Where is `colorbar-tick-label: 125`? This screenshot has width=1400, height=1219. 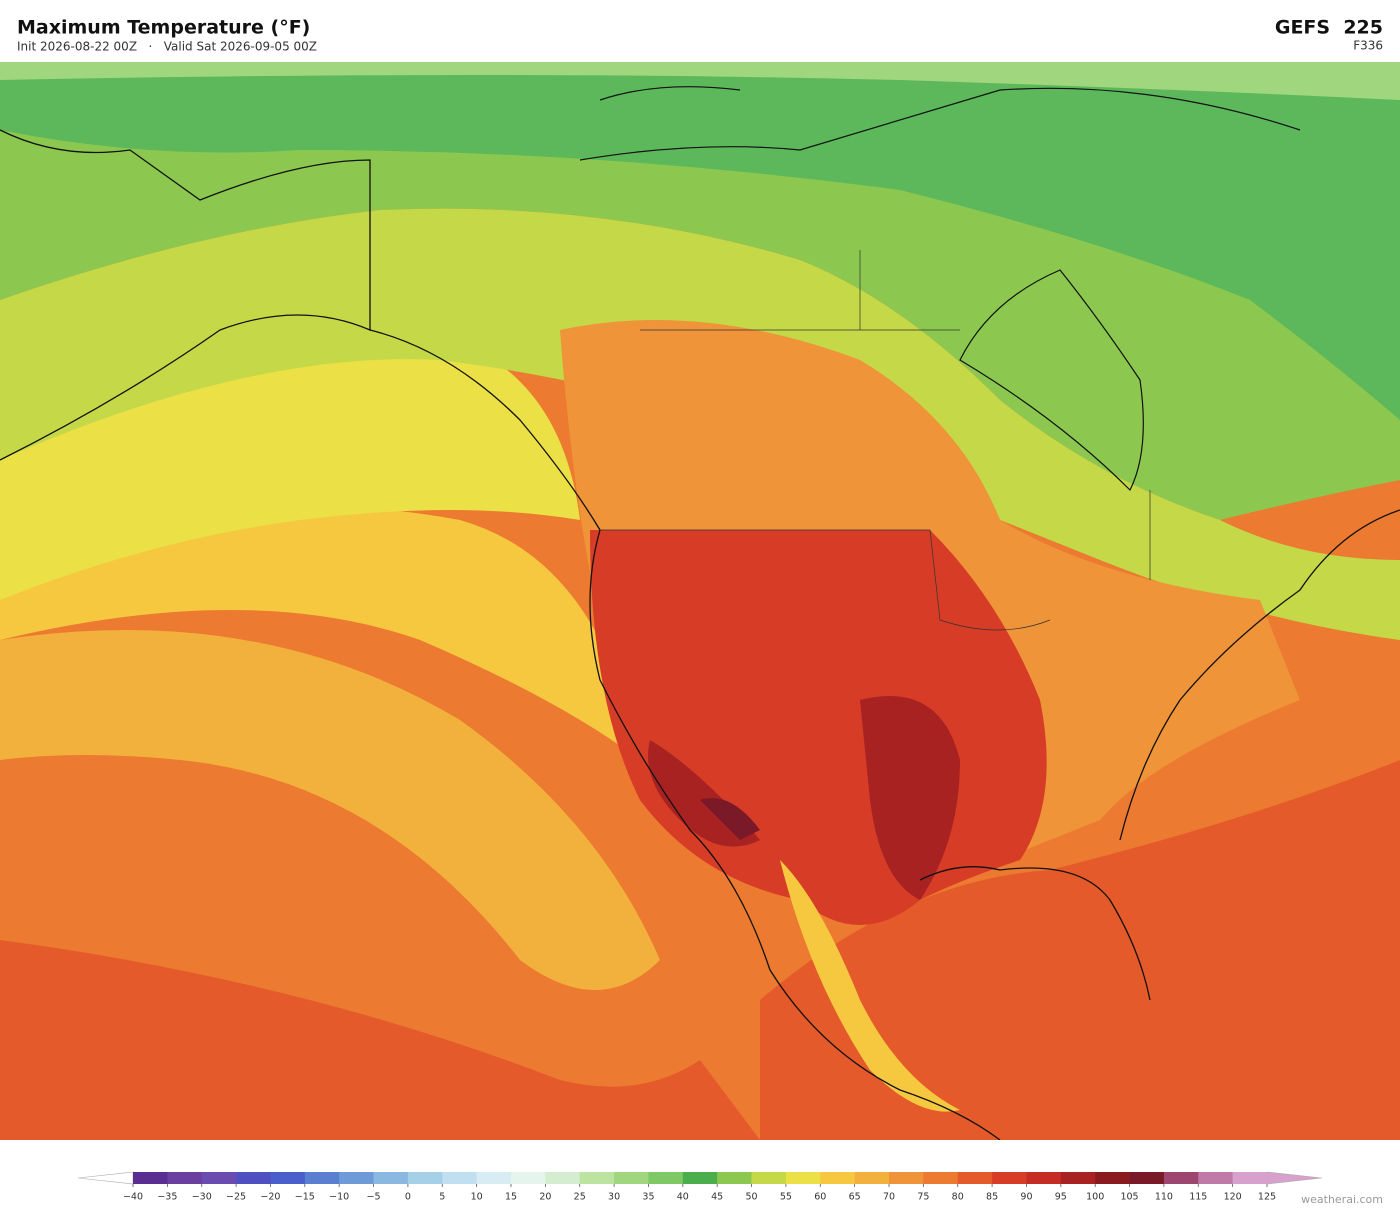
colorbar-tick-label: 125 is located at coordinates (1267, 1197).